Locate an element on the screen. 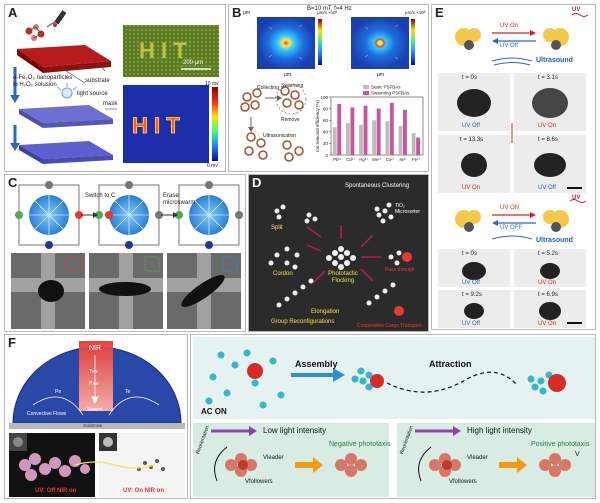 The image size is (600, 503). d-cargo: Cooperative Cargo Transport is located at coordinates (389, 326).